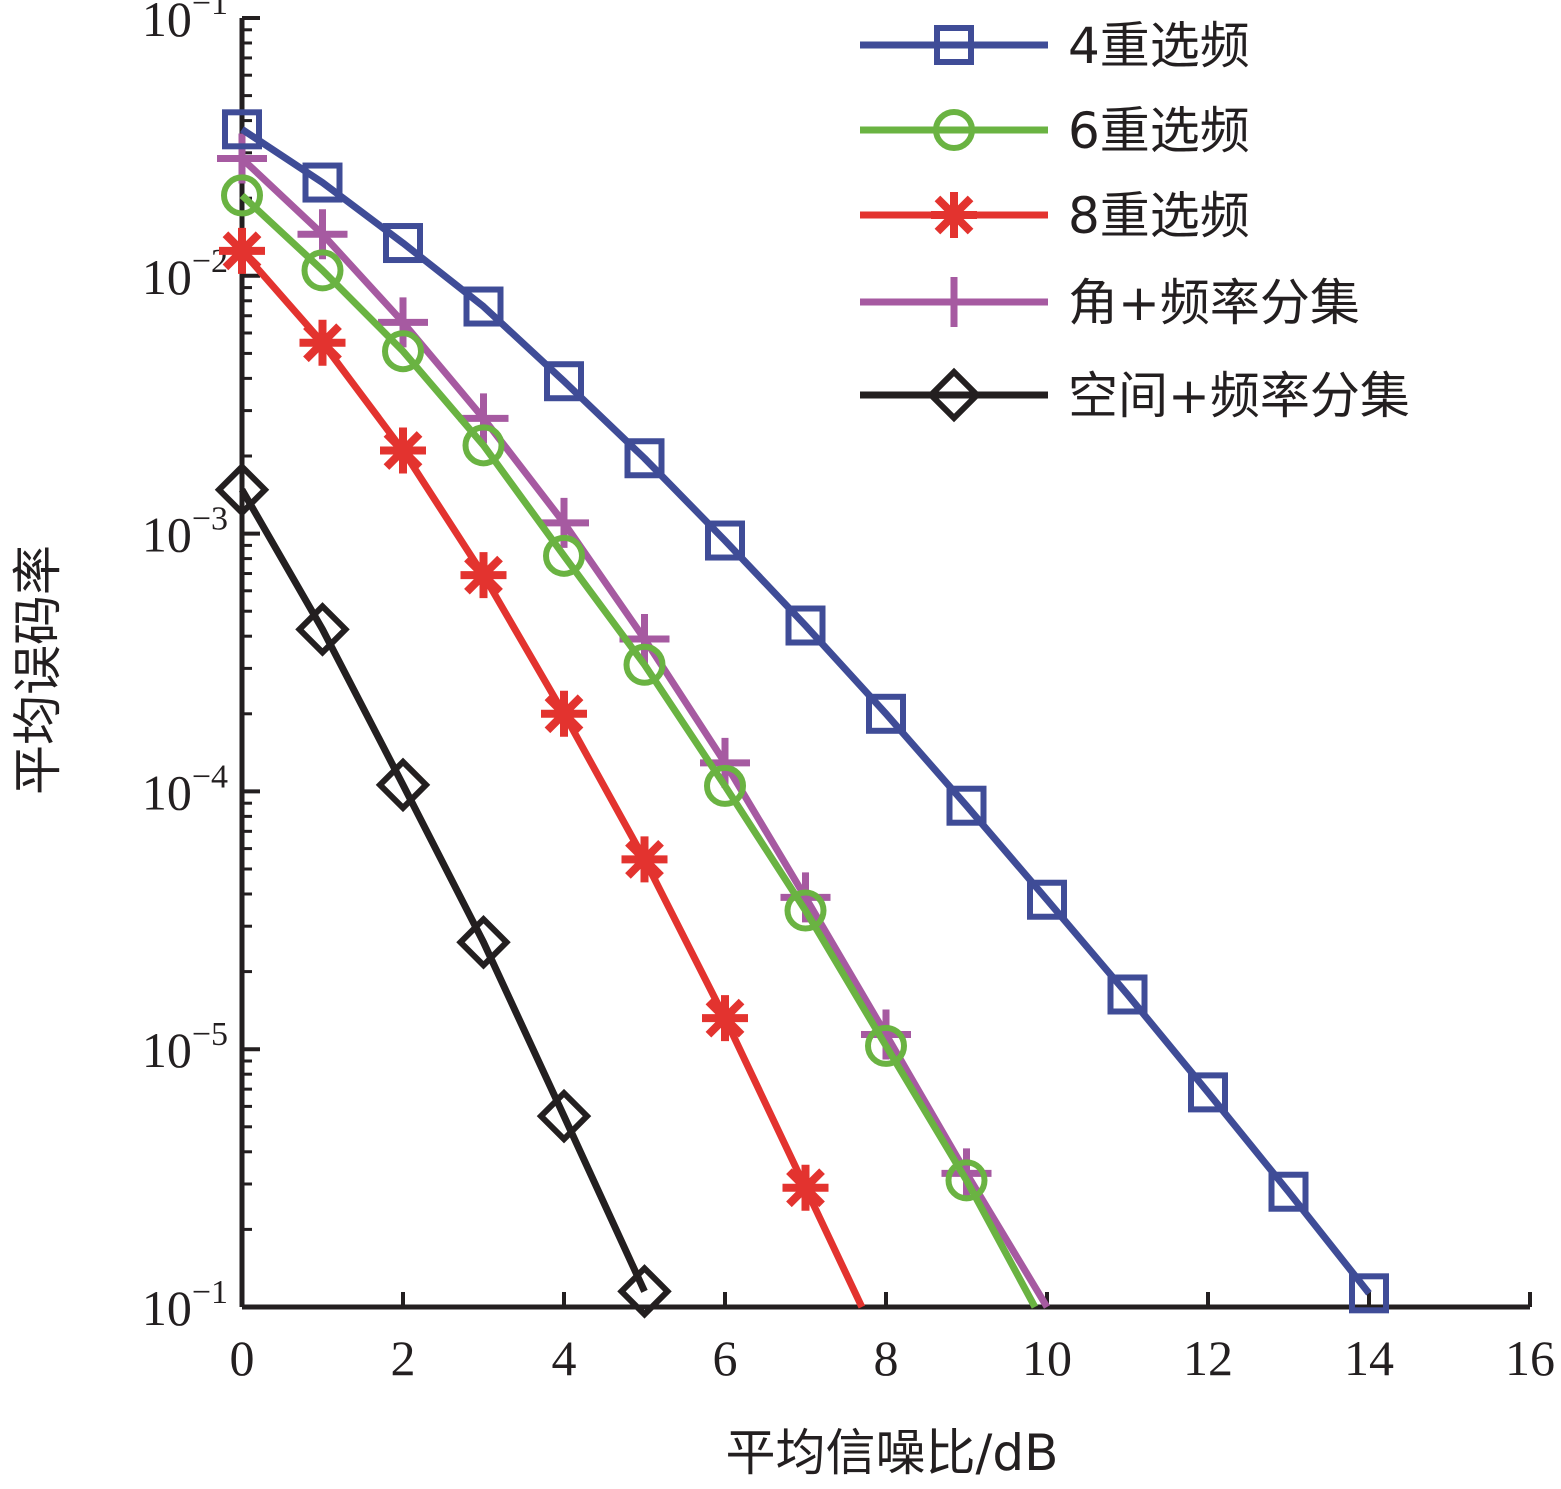 Image resolution: width=1561 pixels, height=1489 pixels. Describe the element at coordinates (1055, 46) in the screenshot. I see `legend-item: 4重选频` at that location.